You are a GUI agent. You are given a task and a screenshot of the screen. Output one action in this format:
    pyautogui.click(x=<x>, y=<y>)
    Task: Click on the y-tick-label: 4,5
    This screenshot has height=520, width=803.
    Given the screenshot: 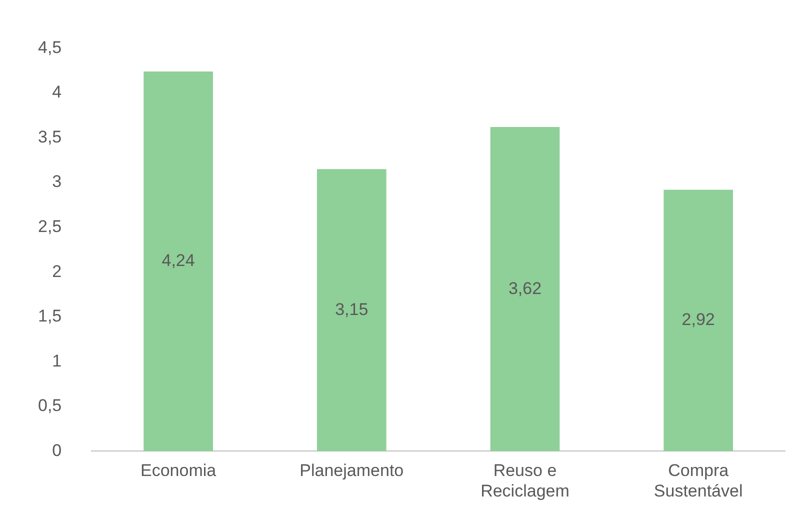 What is the action you would take?
    pyautogui.click(x=50, y=47)
    